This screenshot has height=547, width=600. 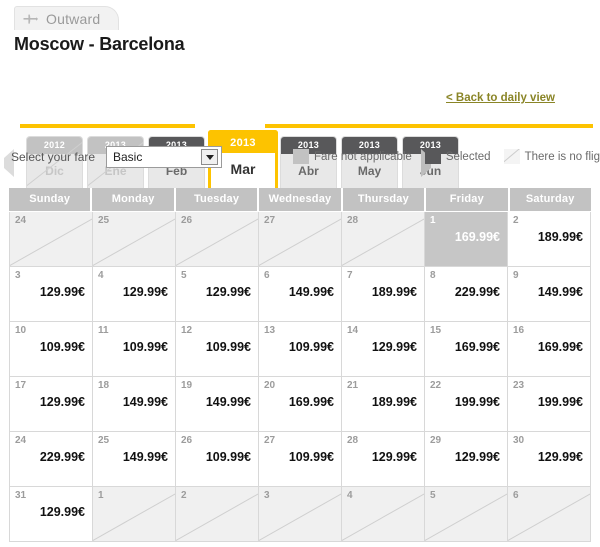 What do you see at coordinates (73, 18) in the screenshot?
I see `outward-label: Outward` at bounding box center [73, 18].